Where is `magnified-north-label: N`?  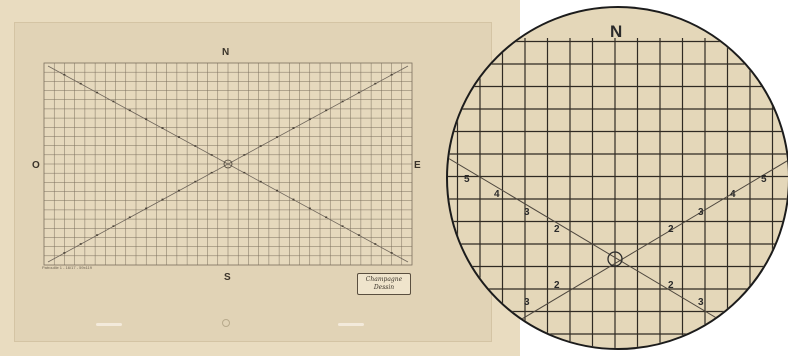
magnified-north-label: N is located at coordinates (616, 31).